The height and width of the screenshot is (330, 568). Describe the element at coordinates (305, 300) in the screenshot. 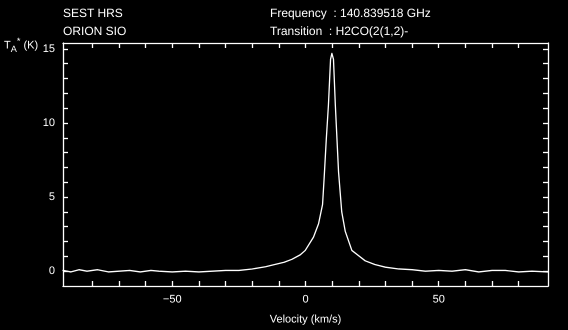

I see `x-tick-label: 0` at that location.